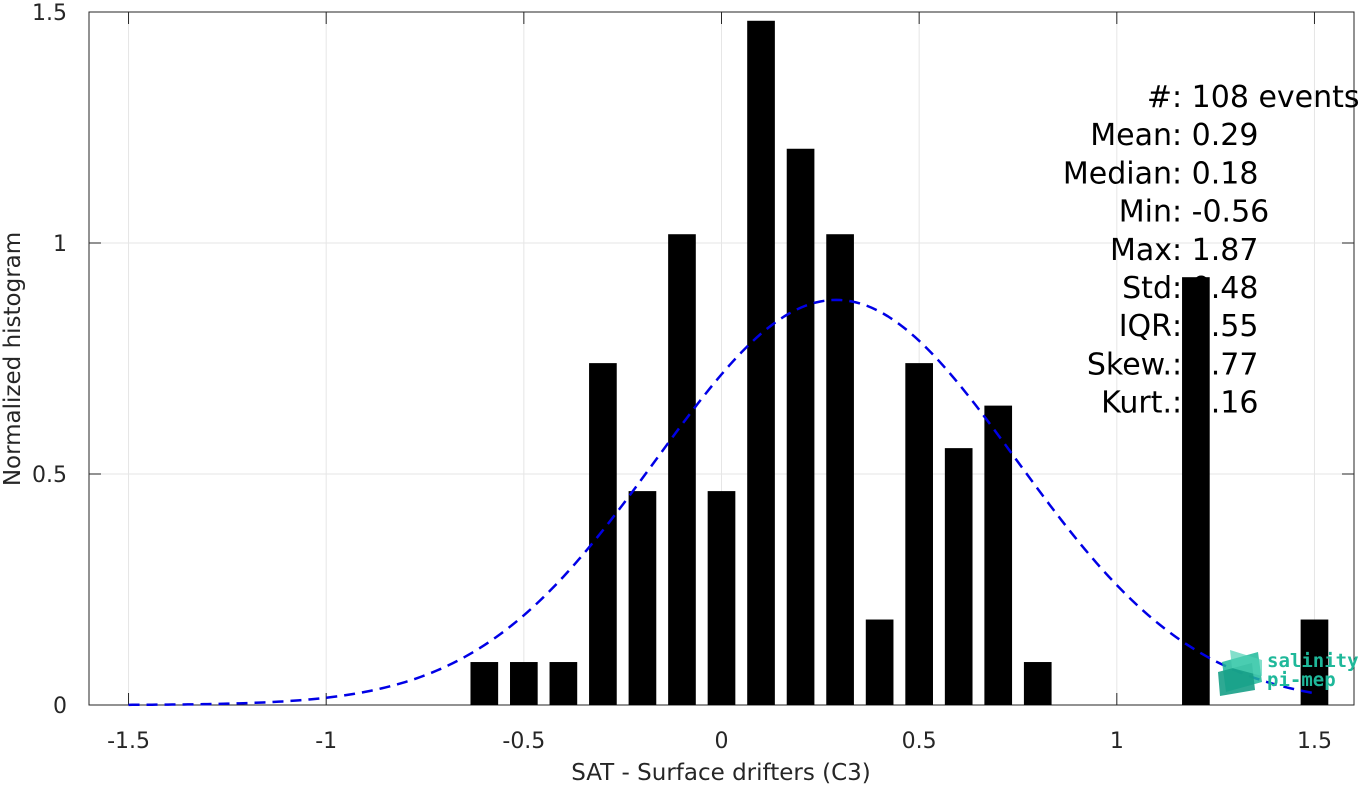  Describe the element at coordinates (919, 741) in the screenshot. I see `x-tick-label-4: 0.5` at that location.